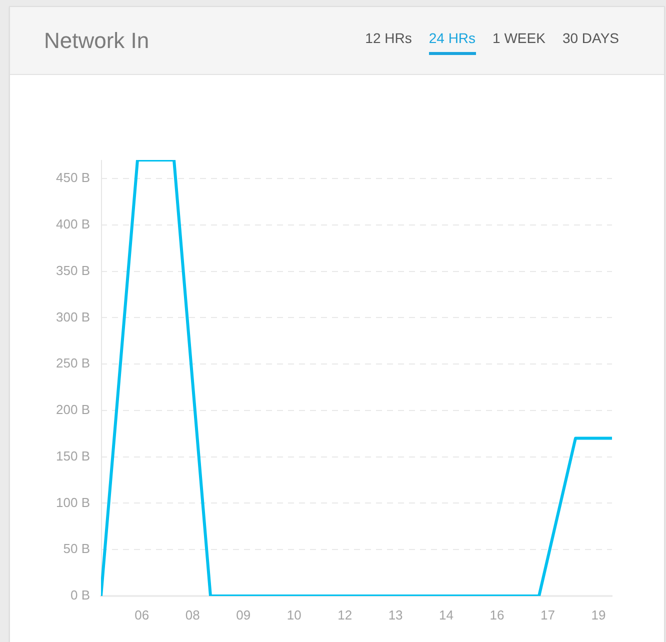 This screenshot has height=642, width=666. Describe the element at coordinates (80, 595) in the screenshot. I see `y-tick-label: 0 B` at that location.